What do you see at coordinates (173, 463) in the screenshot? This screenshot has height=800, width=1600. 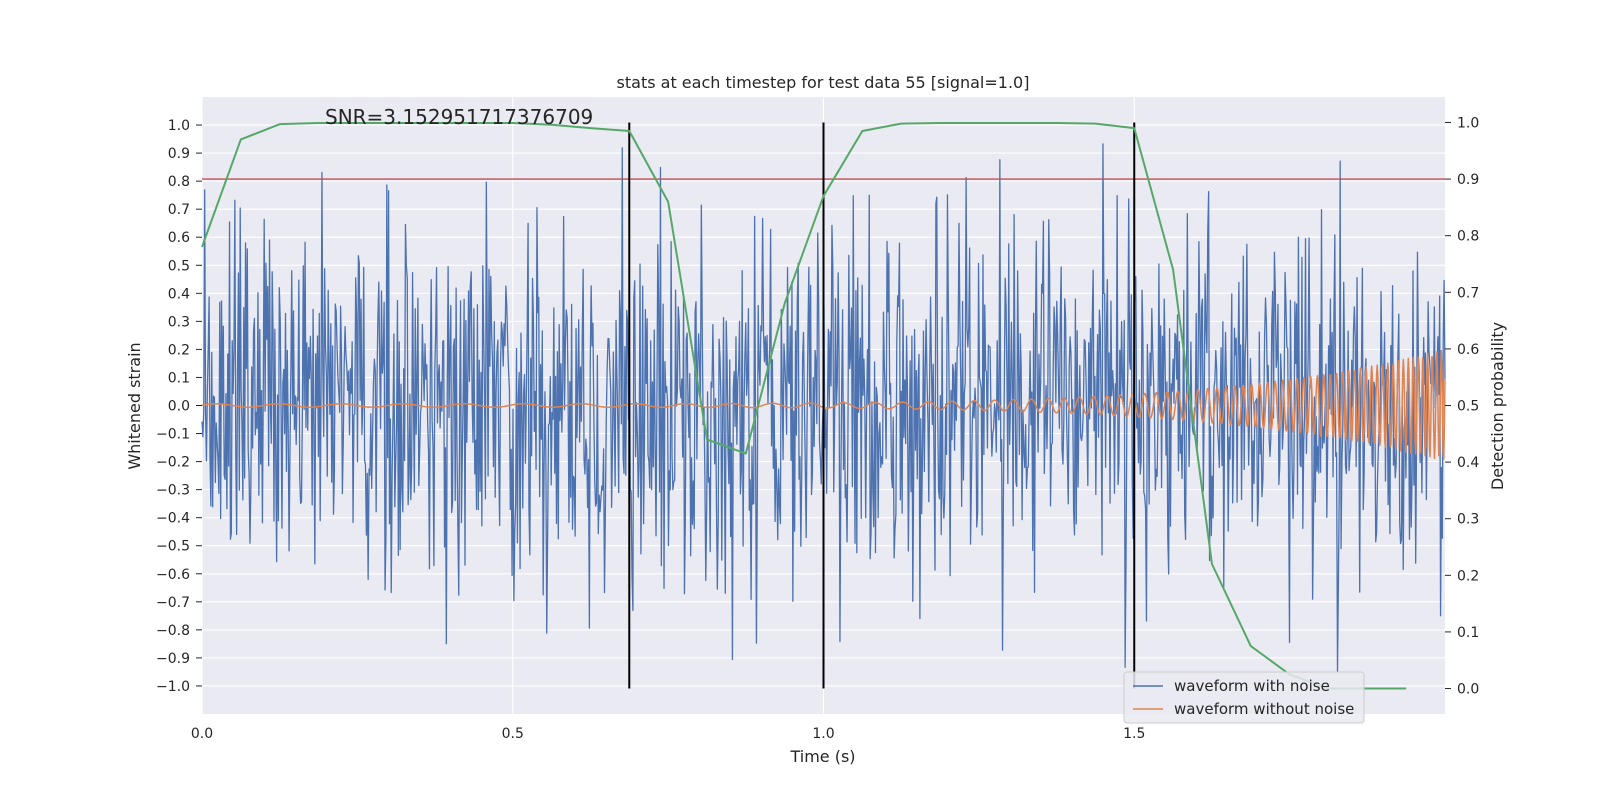 I see `y-left-tick-label: −0.2` at bounding box center [173, 463].